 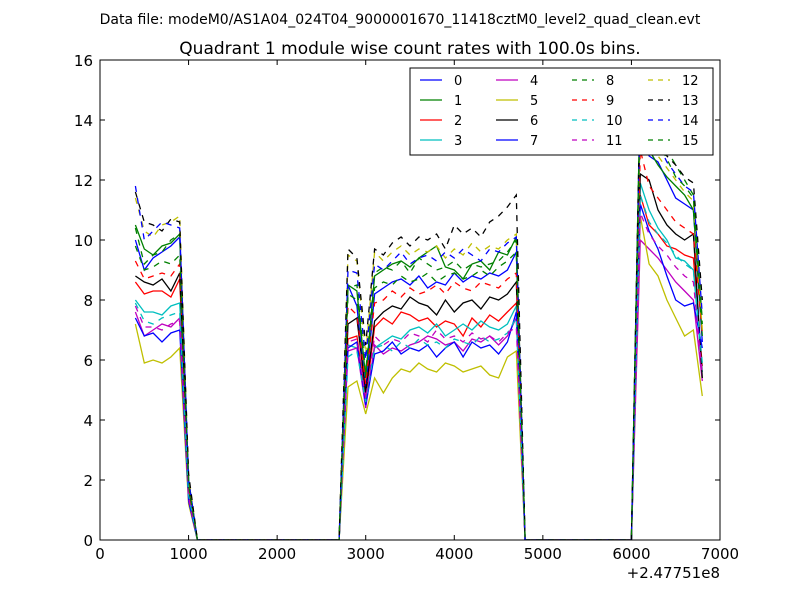 What do you see at coordinates (88, 301) in the screenshot?
I see `y-tick-label: 8` at bounding box center [88, 301].